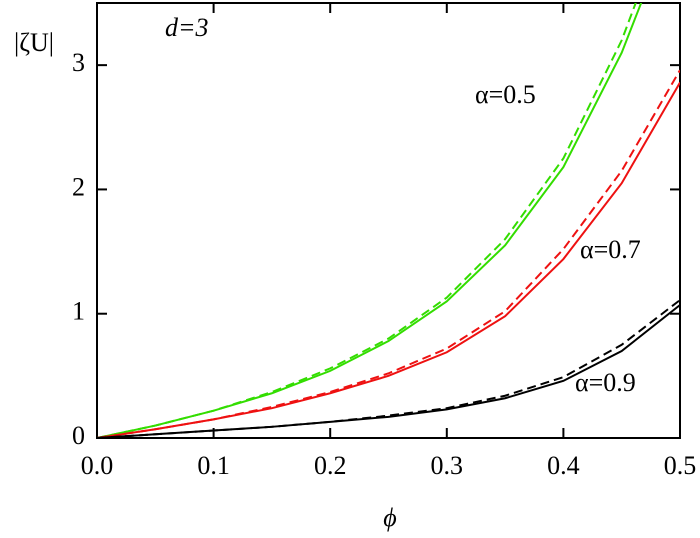  I want to click on y-tick-label: 1, so click(78, 311).